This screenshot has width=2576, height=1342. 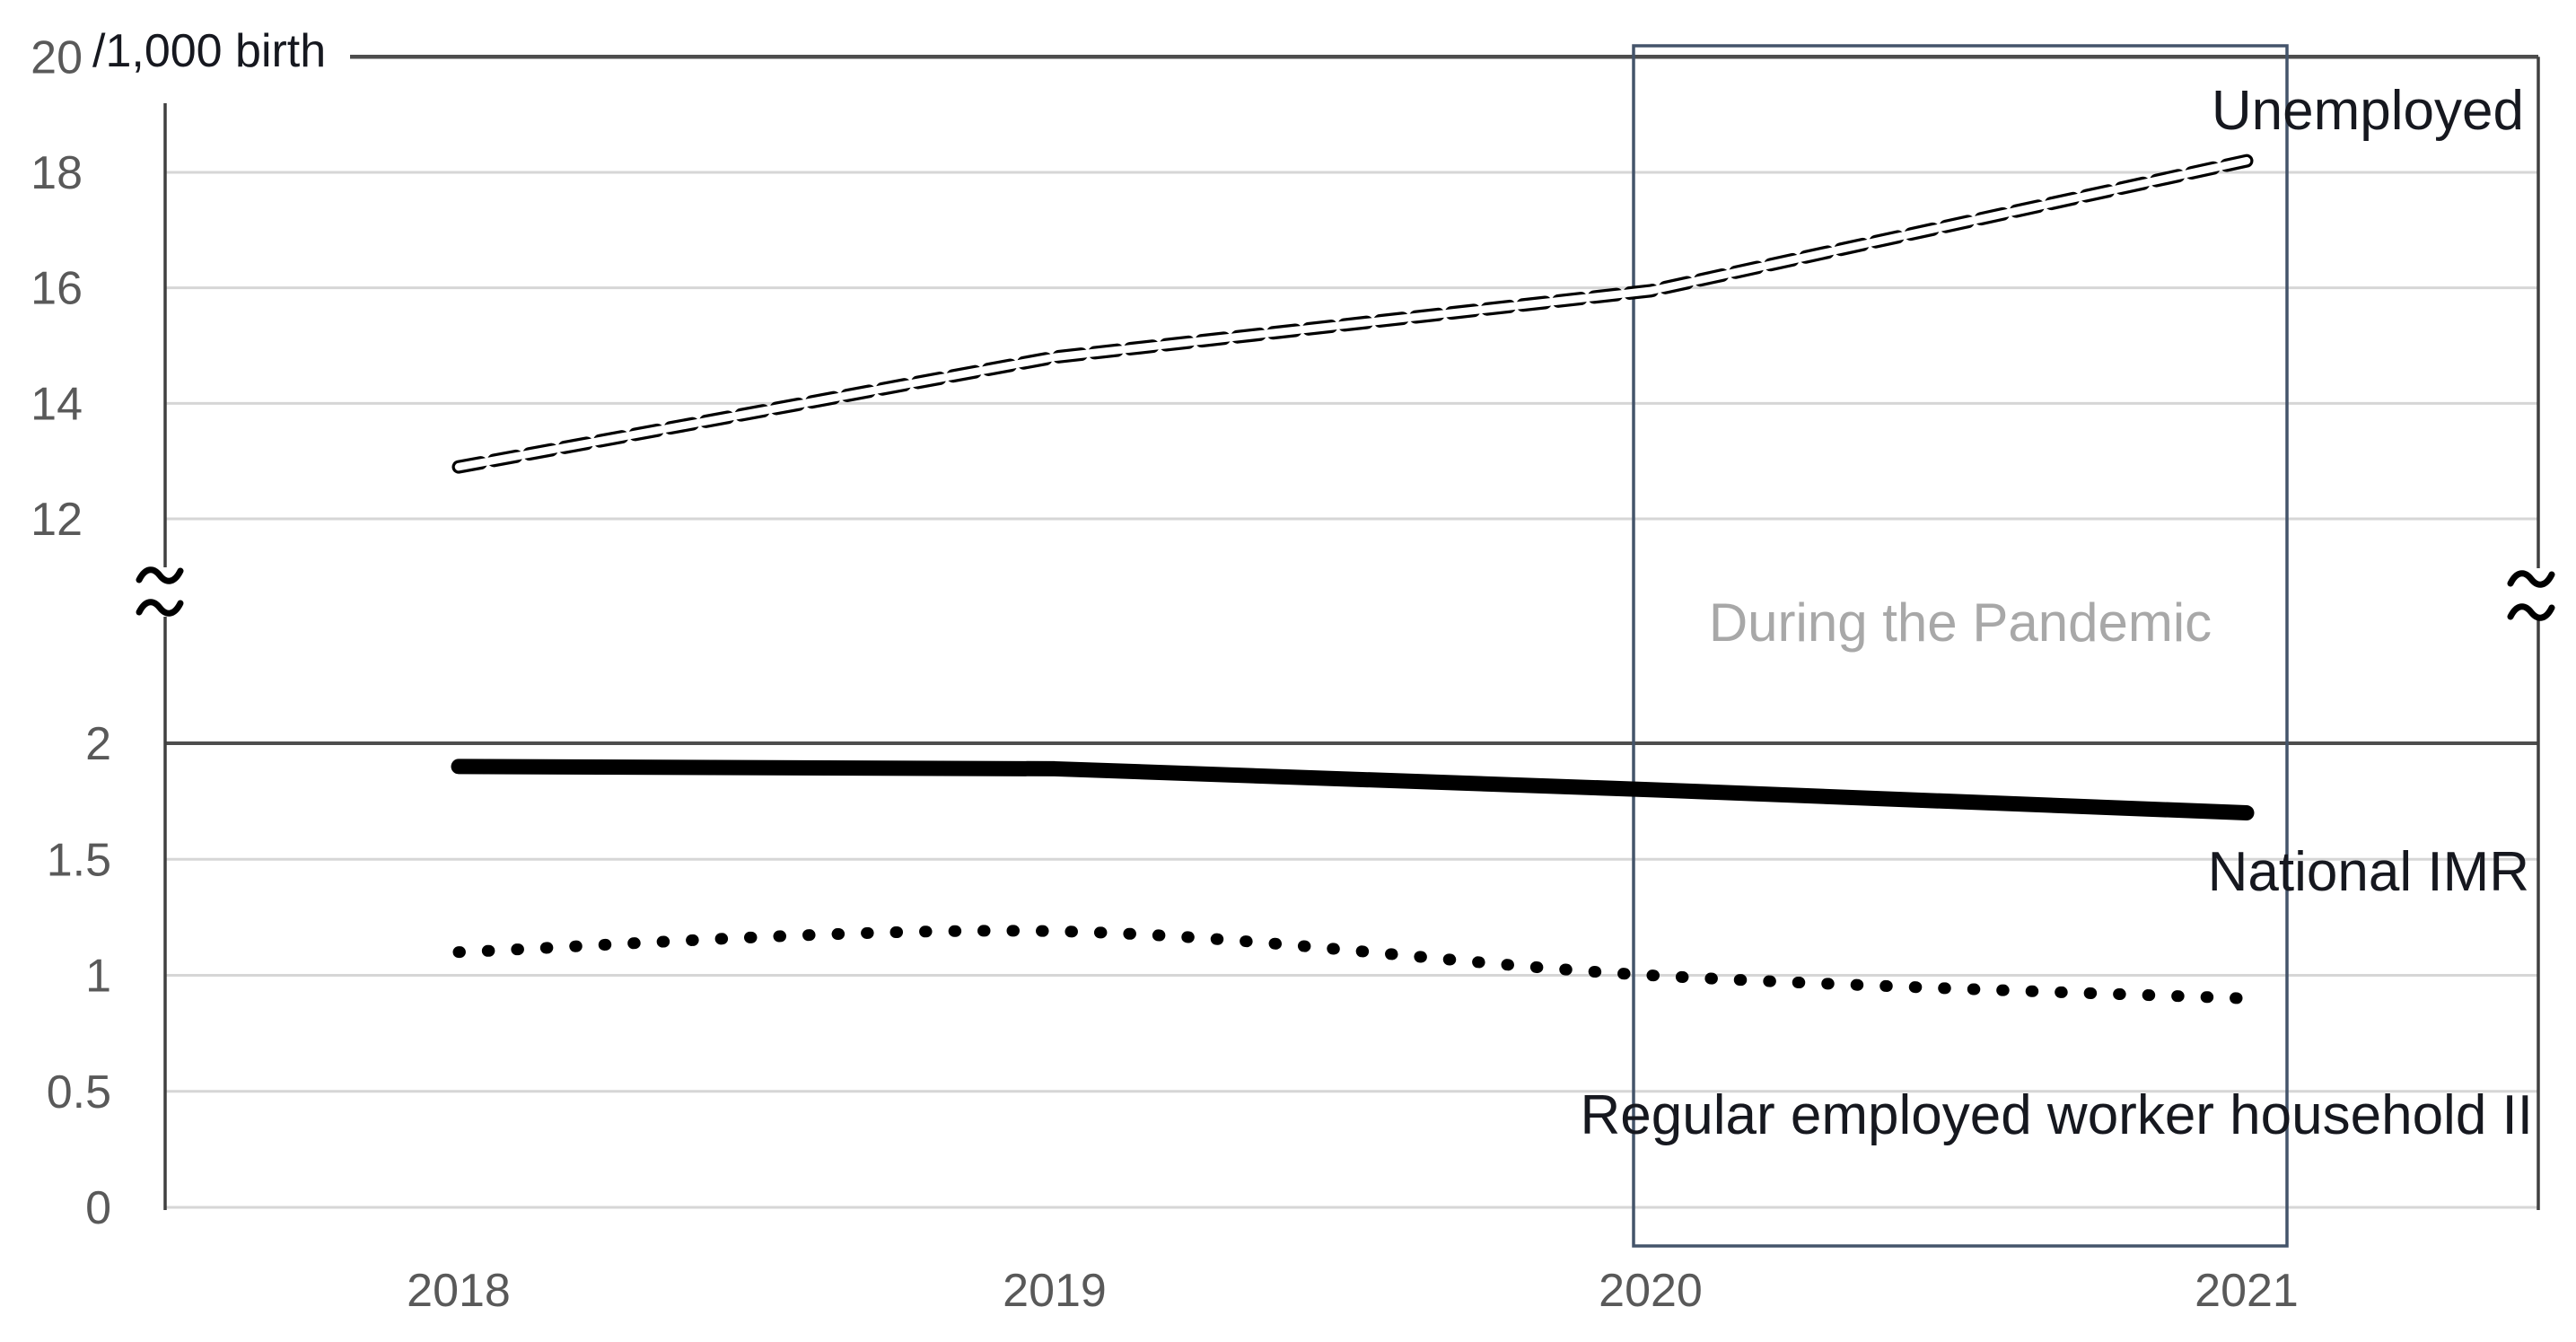 What do you see at coordinates (79, 1092) in the screenshot?
I see `y-tick-lower-0.5: 0.5` at bounding box center [79, 1092].